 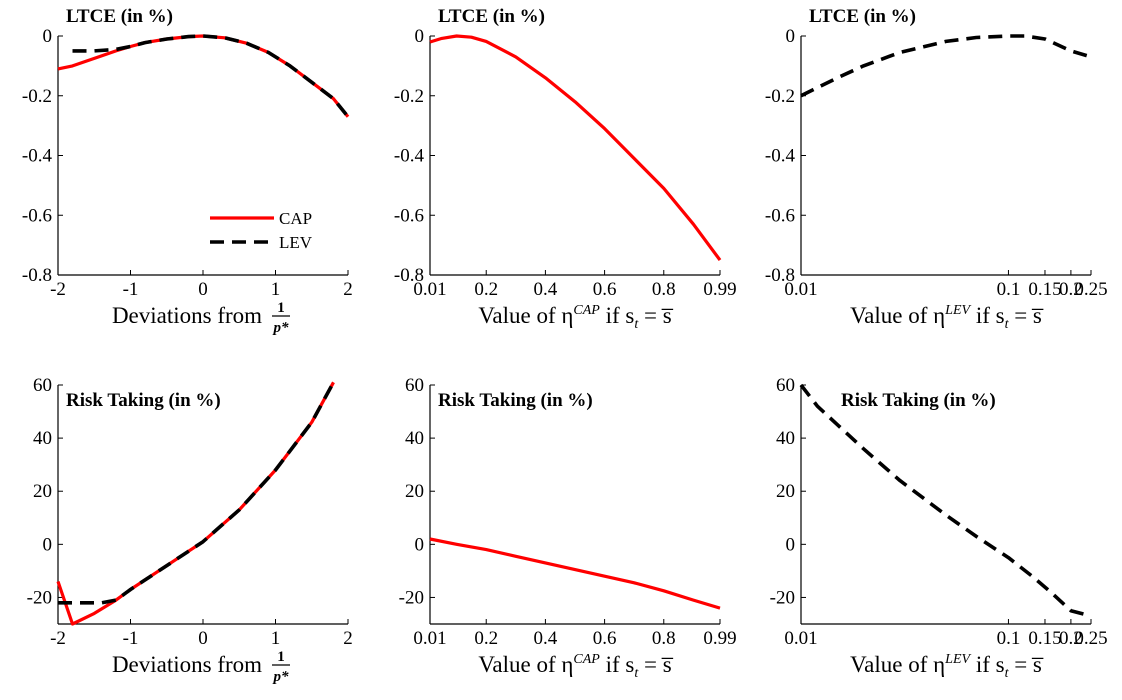 What do you see at coordinates (1090, 289) in the screenshot?
I see `x-tick-label: 0.25` at bounding box center [1090, 289].